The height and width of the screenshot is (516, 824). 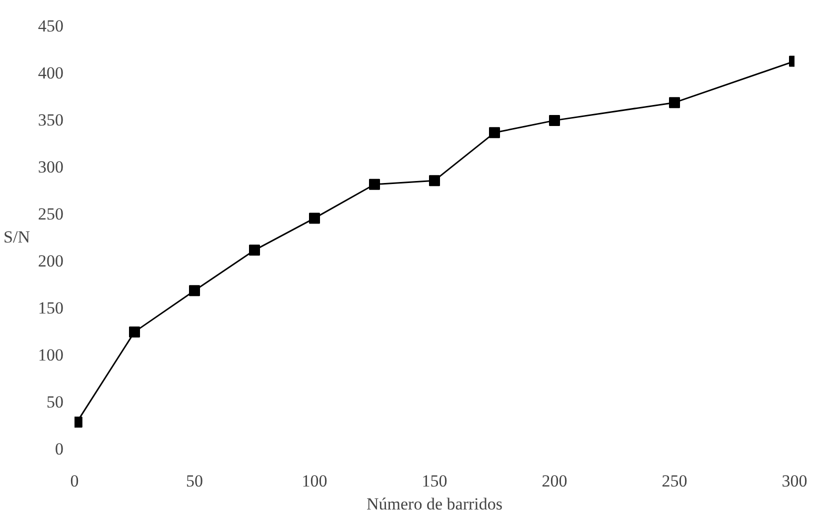 What do you see at coordinates (55, 402) in the screenshot?
I see `y-tick-label: 50` at bounding box center [55, 402].